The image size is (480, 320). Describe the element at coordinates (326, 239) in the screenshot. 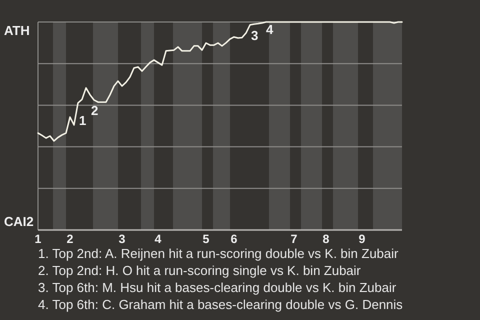

I see `x-tick-label: 8` at that location.